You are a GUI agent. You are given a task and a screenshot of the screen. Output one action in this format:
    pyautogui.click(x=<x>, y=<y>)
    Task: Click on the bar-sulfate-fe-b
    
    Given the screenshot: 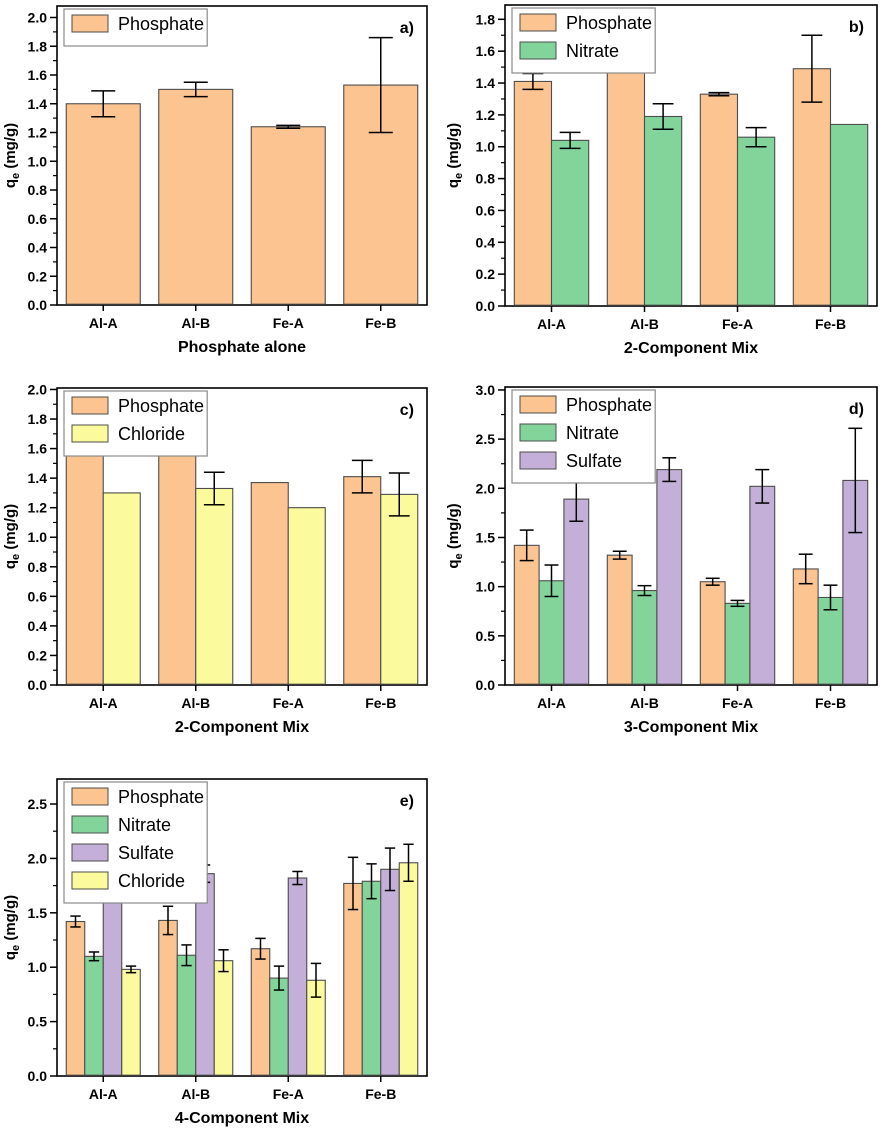 What is the action you would take?
    pyautogui.click(x=390, y=972)
    